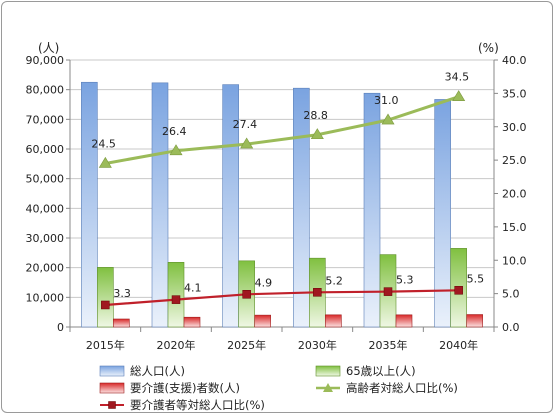 The height and width of the screenshot is (416, 556). Describe the element at coordinates (48, 48) in the screenshot. I see `left-axis-unit: (人)` at that location.